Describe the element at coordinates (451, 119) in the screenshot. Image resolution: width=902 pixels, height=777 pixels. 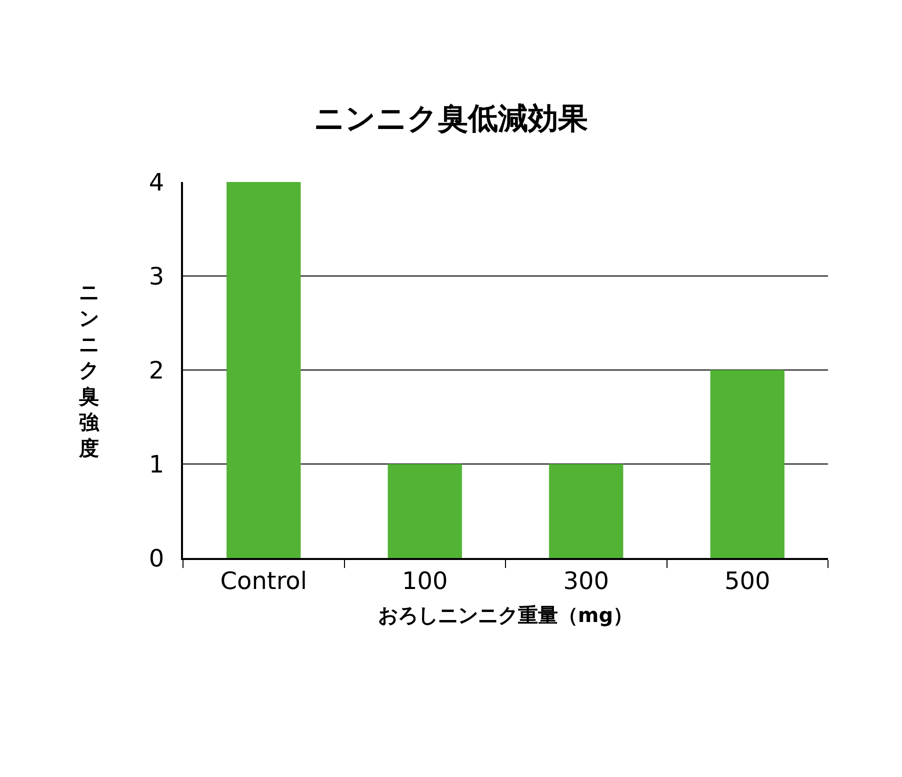
I see `chart-title: ニンニク臭低減効果` at that location.